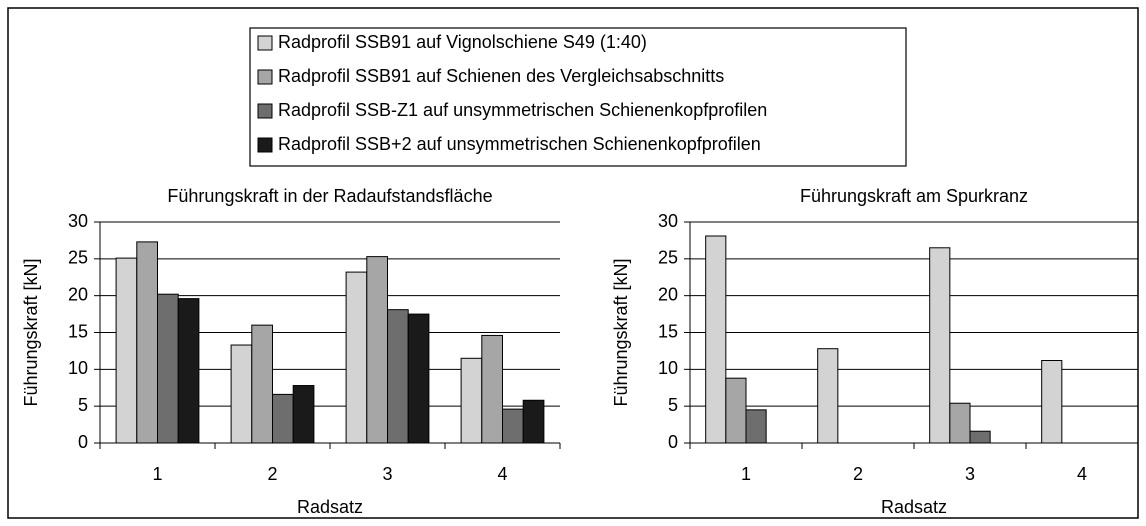 The height and width of the screenshot is (526, 1146). I want to click on chart-title: Führungskraft am Spurkranz, so click(914, 196).